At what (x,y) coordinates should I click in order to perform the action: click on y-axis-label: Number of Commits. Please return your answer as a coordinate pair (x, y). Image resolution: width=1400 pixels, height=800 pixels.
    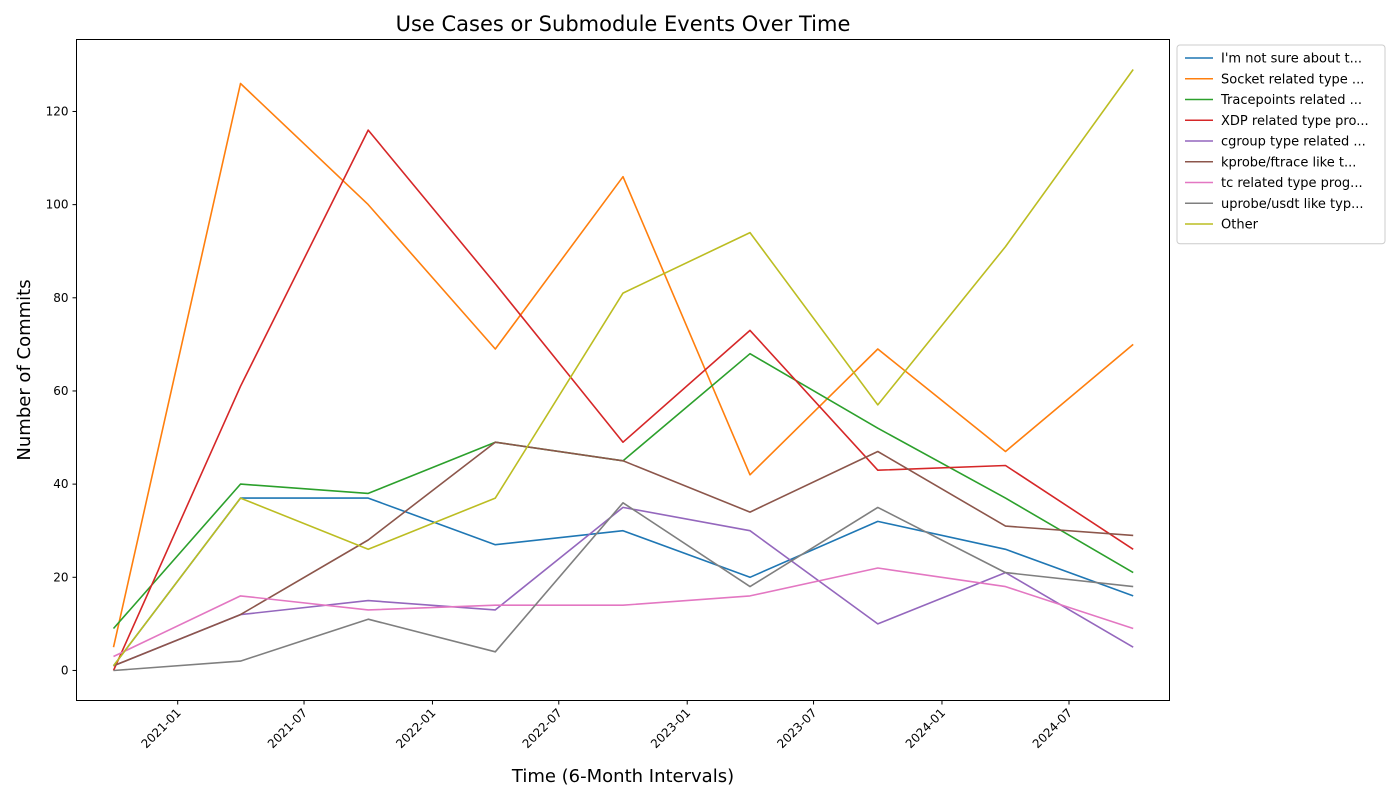
    Looking at the image, I should click on (24, 369).